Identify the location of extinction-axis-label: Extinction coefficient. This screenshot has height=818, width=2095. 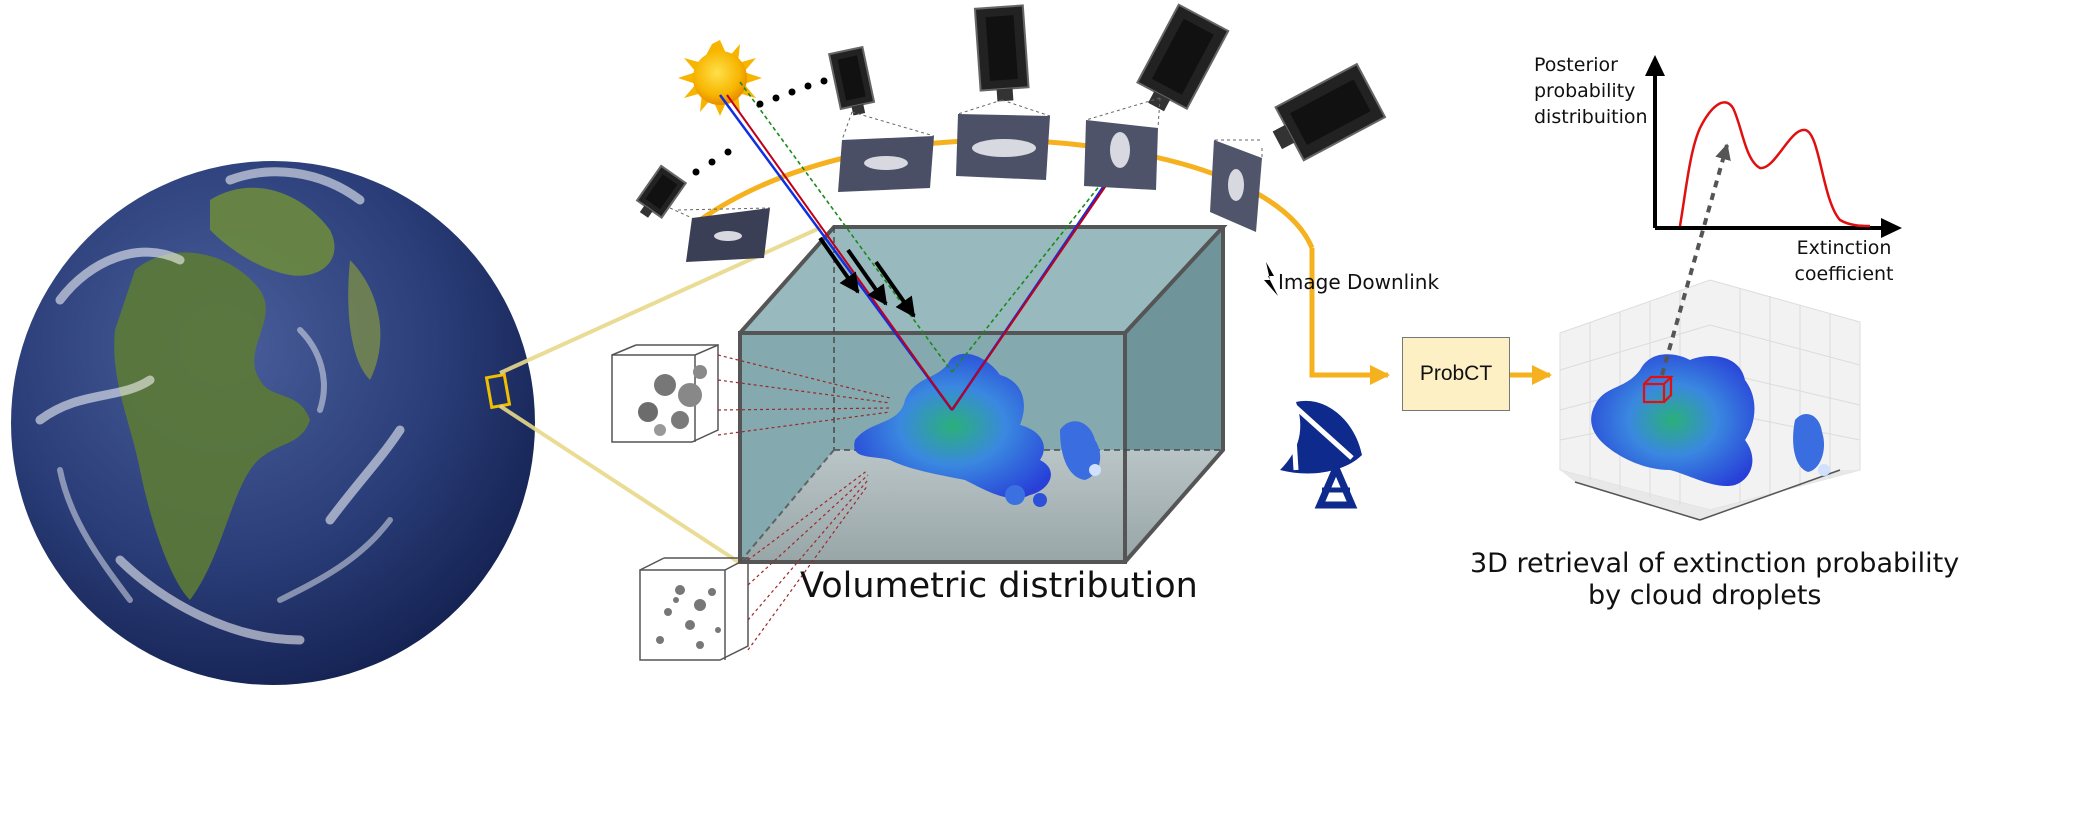
(1844, 261).